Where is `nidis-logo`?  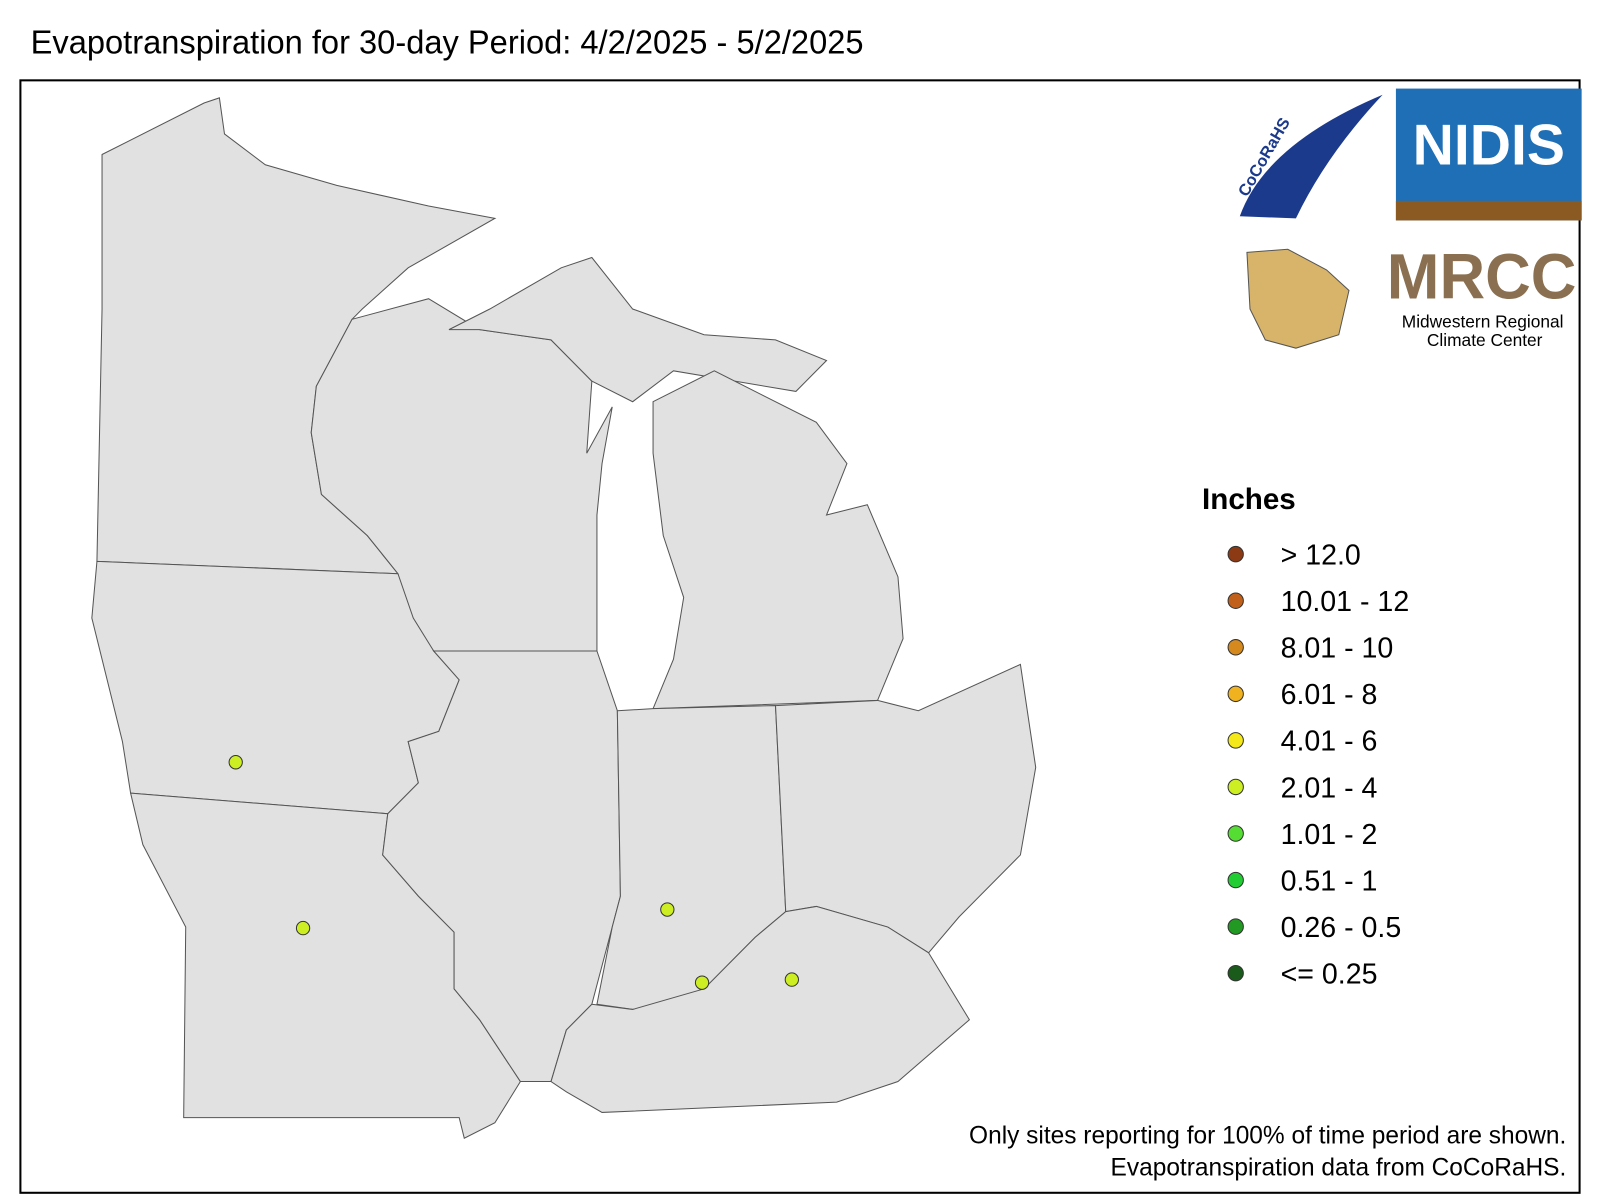
nidis-logo is located at coordinates (1488, 154).